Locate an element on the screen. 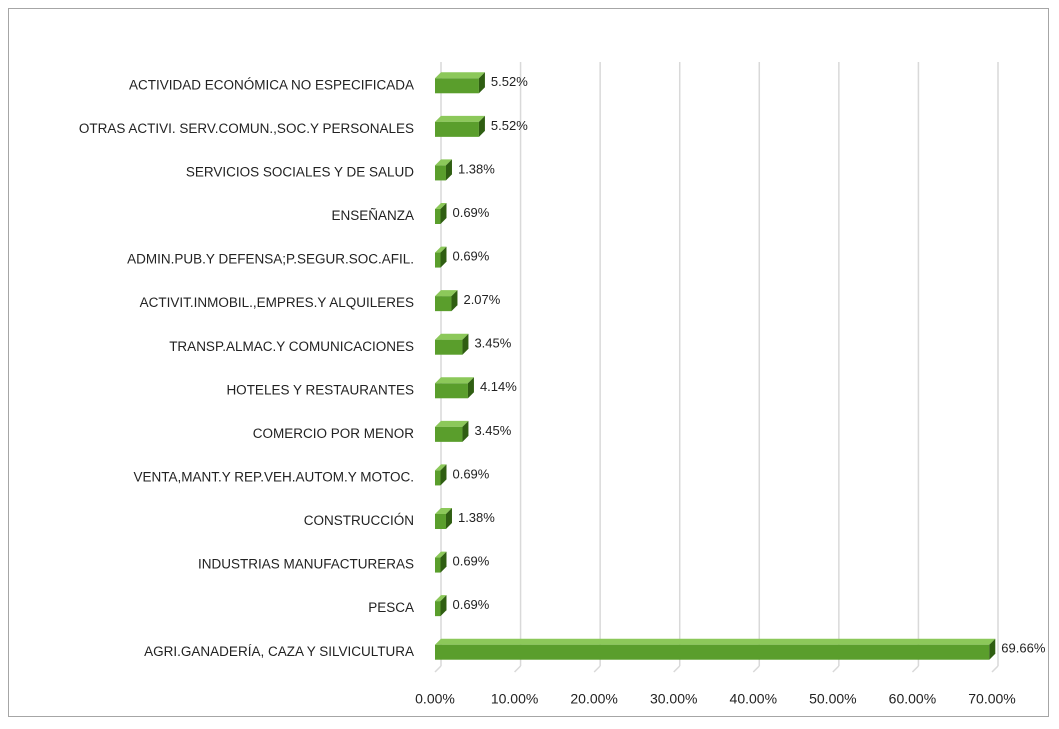 Image resolution: width=1059 pixels, height=729 pixels. x-tick-label: 40.00% is located at coordinates (753, 699).